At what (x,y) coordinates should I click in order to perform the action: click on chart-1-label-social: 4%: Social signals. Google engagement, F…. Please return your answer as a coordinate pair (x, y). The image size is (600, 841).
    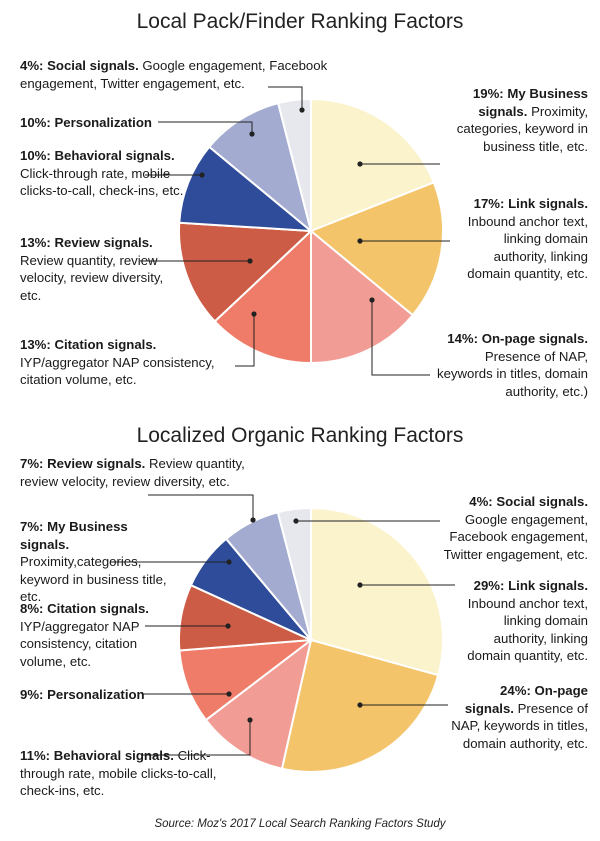
    Looking at the image, I should click on (174, 74).